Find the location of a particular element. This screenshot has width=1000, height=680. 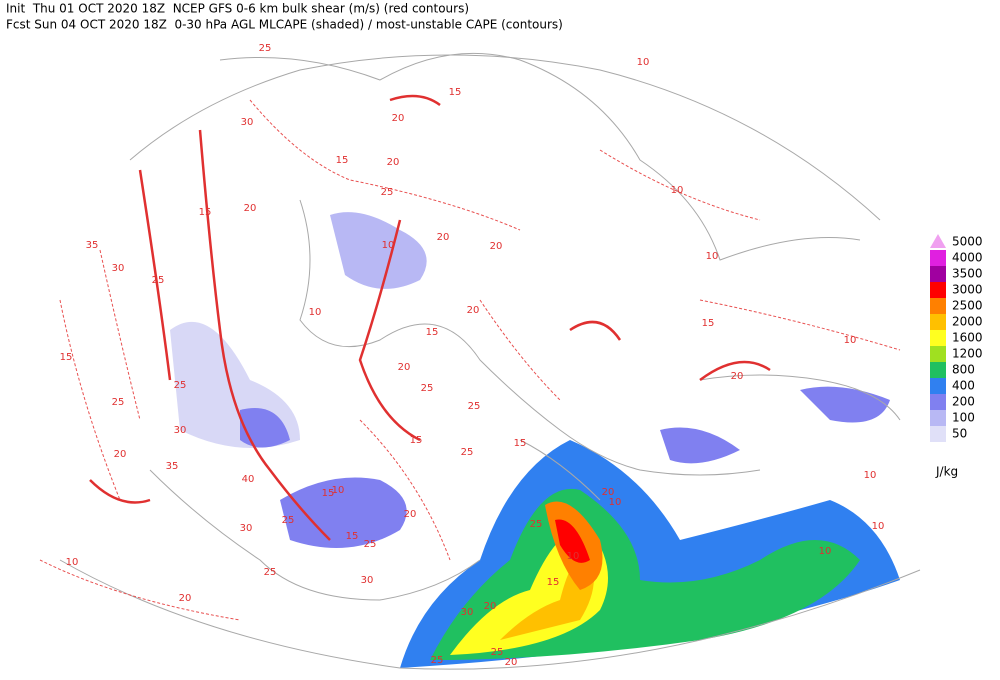

legend-label: 200 is located at coordinates (963, 402).